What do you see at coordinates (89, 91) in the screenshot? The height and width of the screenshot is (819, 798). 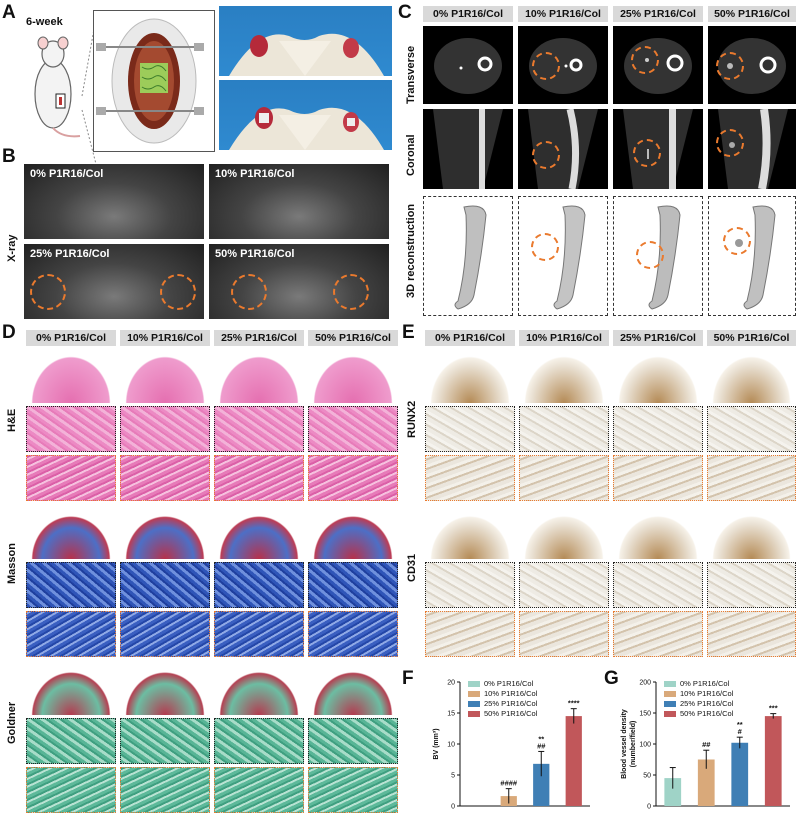 I see `zoom-lines` at bounding box center [89, 91].